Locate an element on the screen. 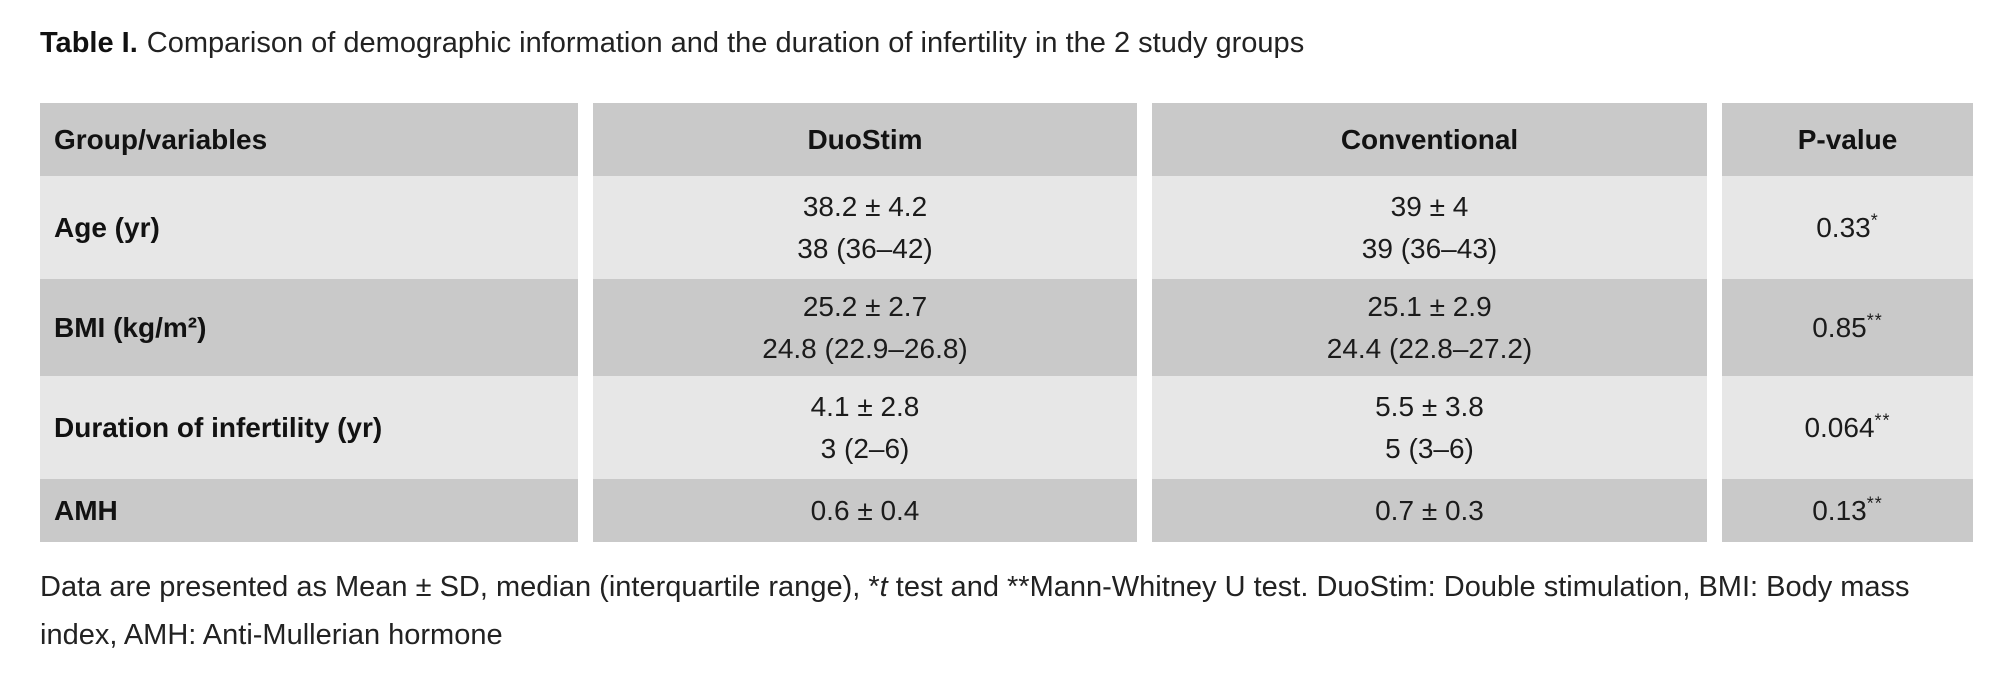 Image resolution: width=2000 pixels, height=679 pixels. cell-amh-variable: AMH is located at coordinates (309, 510).